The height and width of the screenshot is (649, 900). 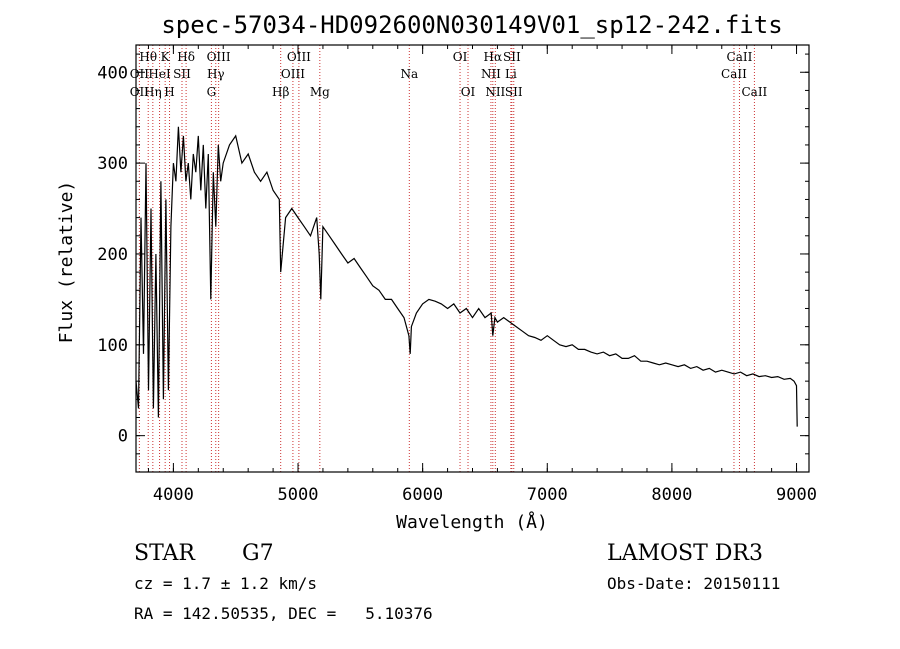 What do you see at coordinates (112, 346) in the screenshot?
I see `y-tick-label: 100` at bounding box center [112, 346].